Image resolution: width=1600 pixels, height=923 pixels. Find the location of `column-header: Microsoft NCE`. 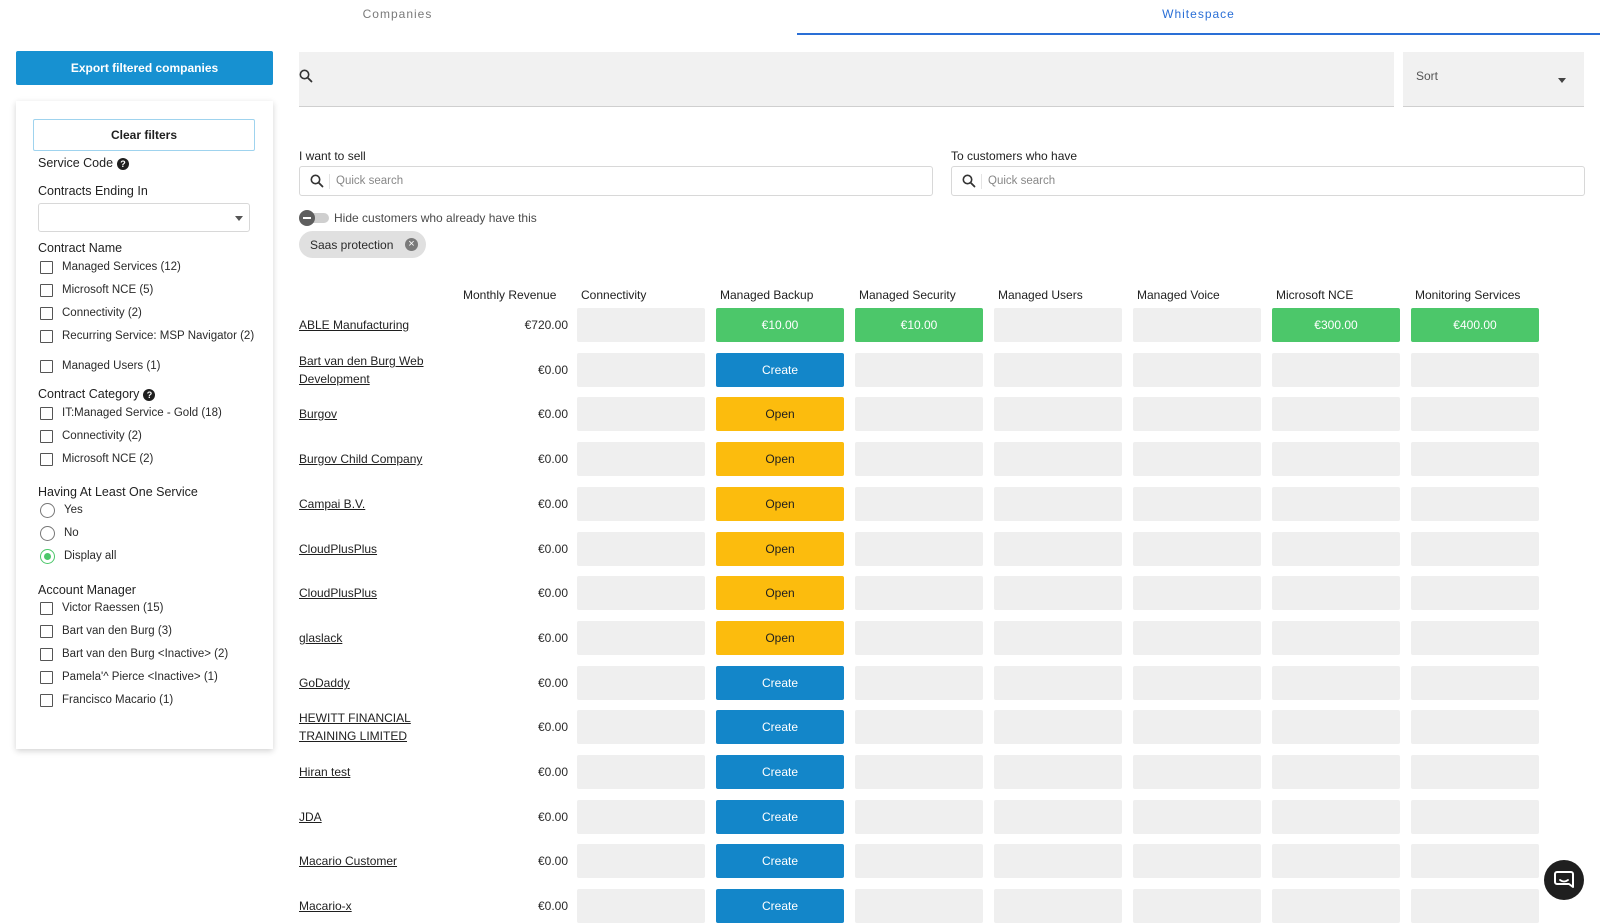

column-header: Microsoft NCE is located at coordinates (1315, 295).